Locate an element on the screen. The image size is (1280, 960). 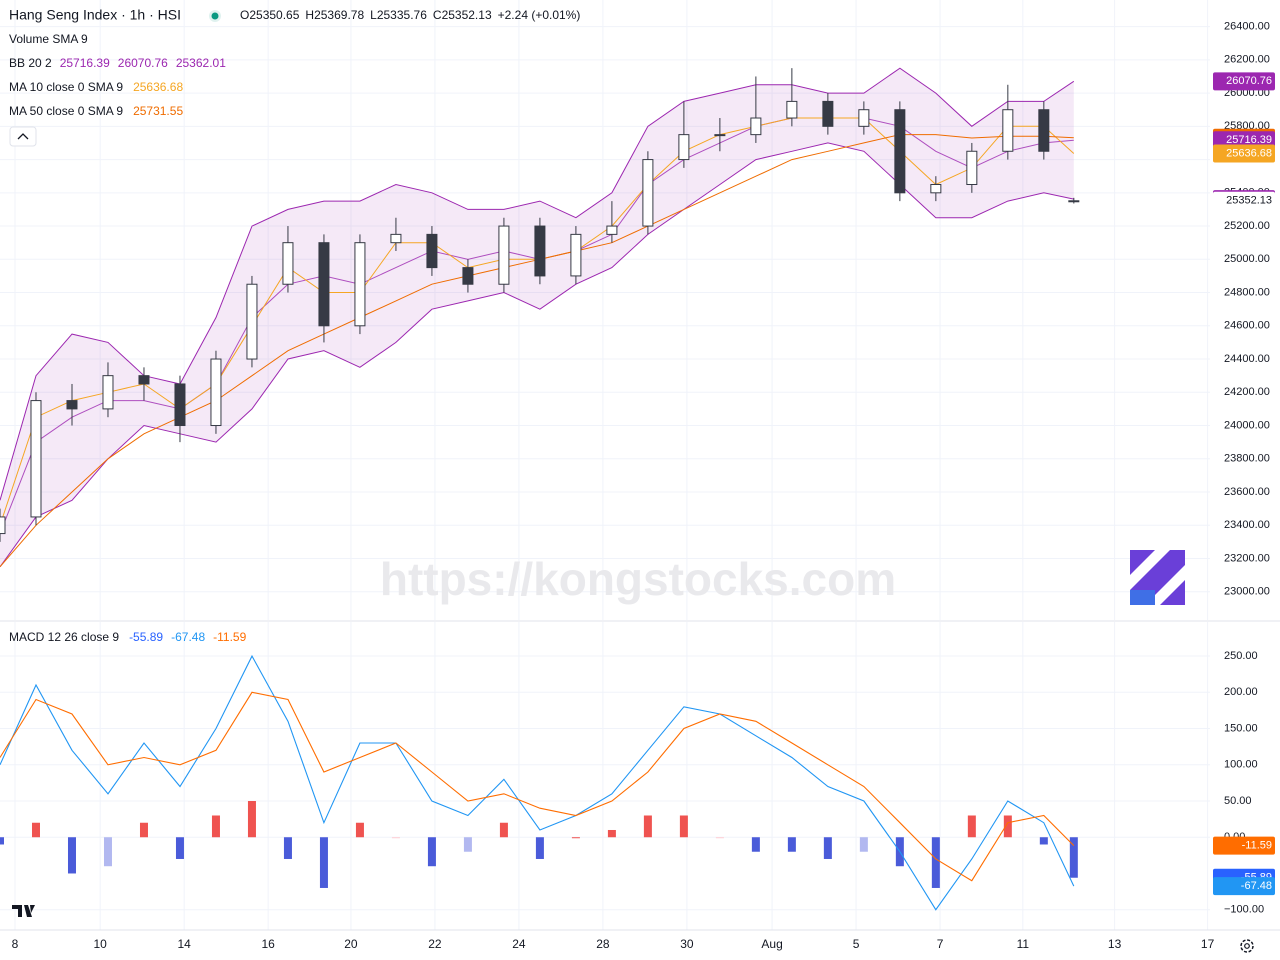
legend-text: L is located at coordinates (373, 15).